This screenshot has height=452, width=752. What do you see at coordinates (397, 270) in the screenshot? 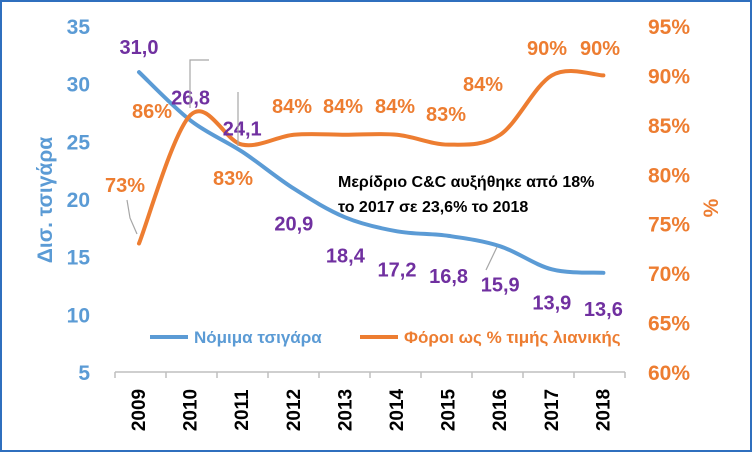
I see `data-label-legal-cigarettes: 17,2` at bounding box center [397, 270].